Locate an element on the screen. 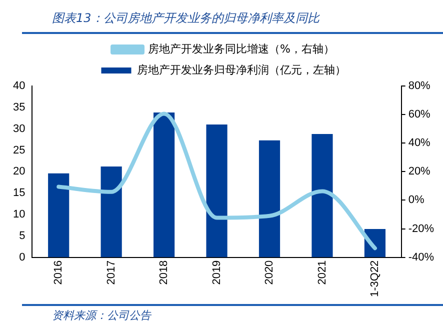 This screenshot has height=332, width=443. chart-title: 图表13：公司房地产开发业务的归母净利率及同比 is located at coordinates (232, 17).